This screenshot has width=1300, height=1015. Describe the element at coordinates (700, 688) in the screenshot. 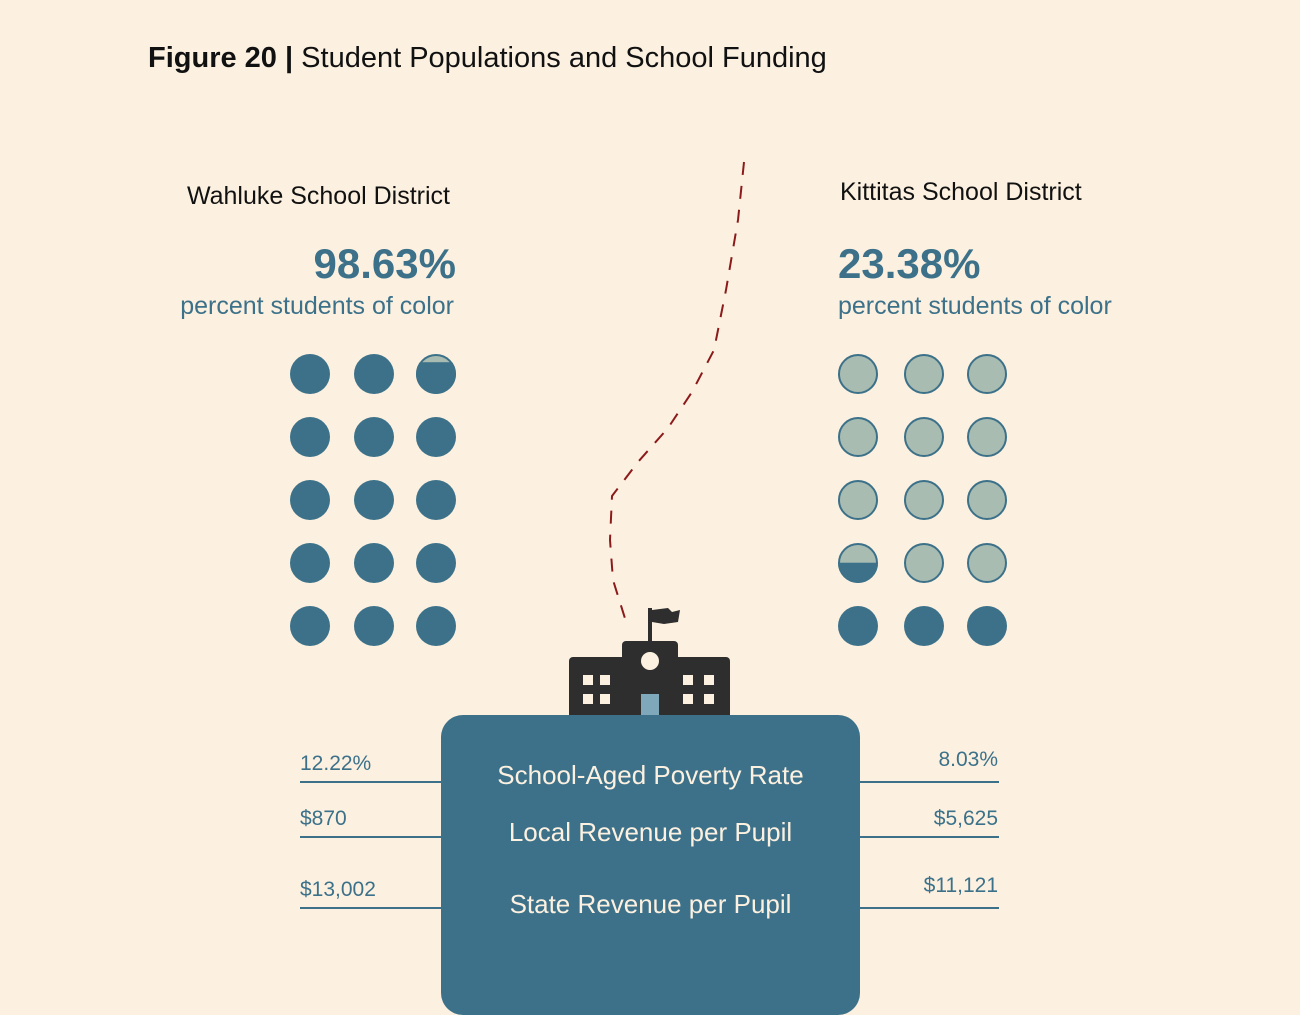

I see `building-right-wing` at that location.